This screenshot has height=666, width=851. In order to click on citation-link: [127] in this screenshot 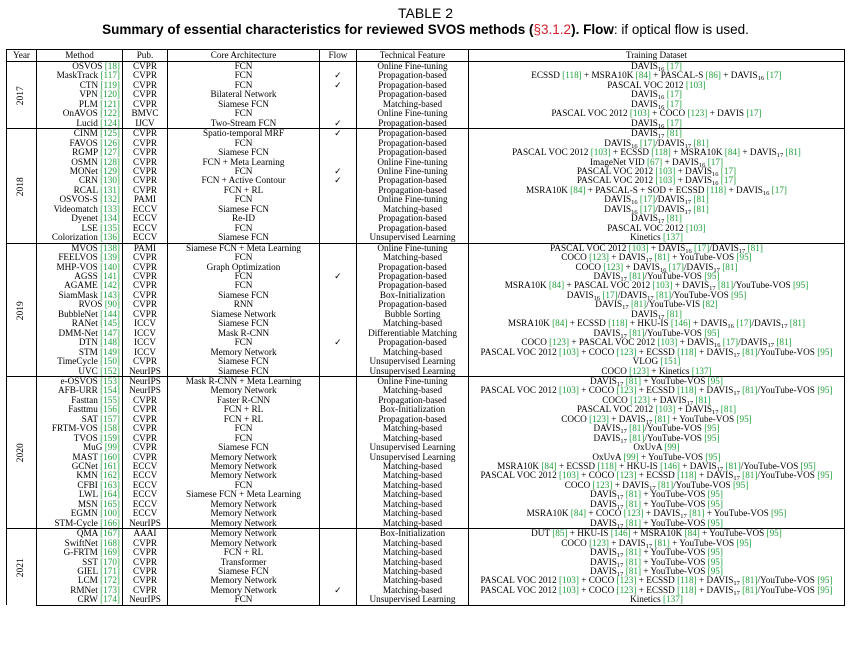, I will do `click(110, 153)`.